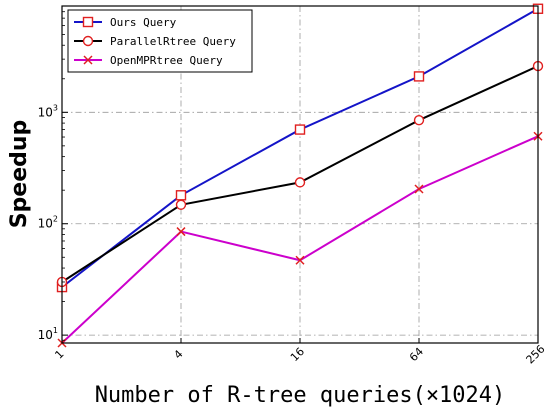 The height and width of the screenshot is (415, 550). Describe the element at coordinates (48, 223) in the screenshot. I see `y-tick-label: 10²` at that location.